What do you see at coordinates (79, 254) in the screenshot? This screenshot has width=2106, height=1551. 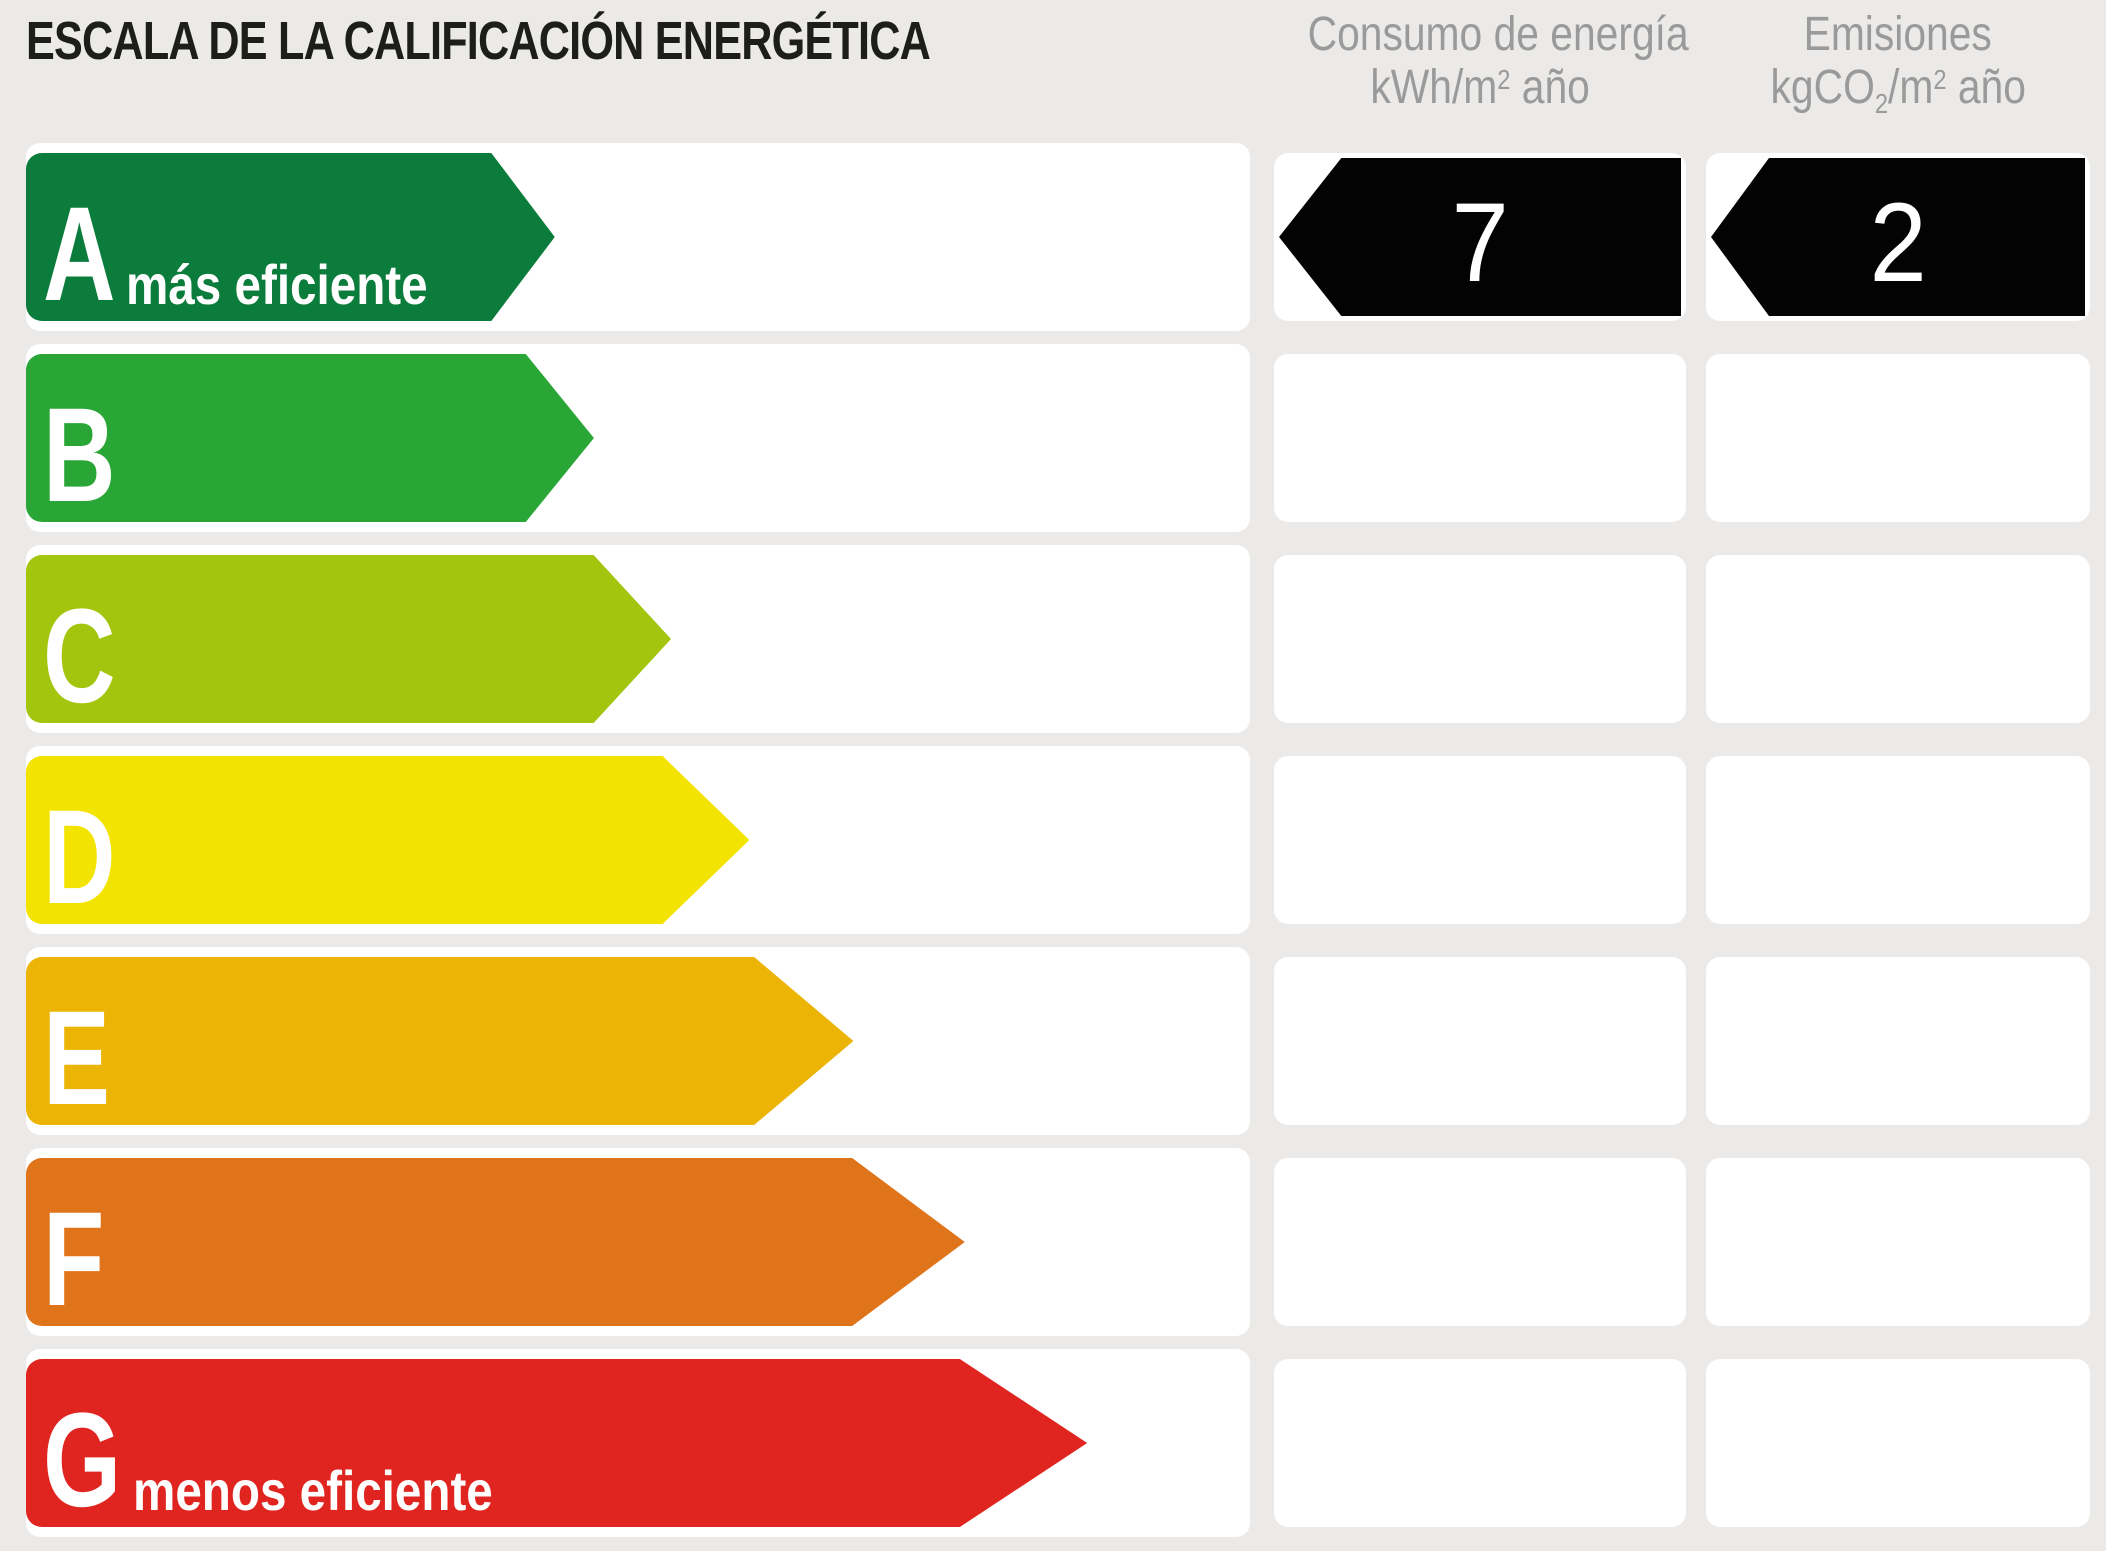 I see `grade-letter-a: A` at bounding box center [79, 254].